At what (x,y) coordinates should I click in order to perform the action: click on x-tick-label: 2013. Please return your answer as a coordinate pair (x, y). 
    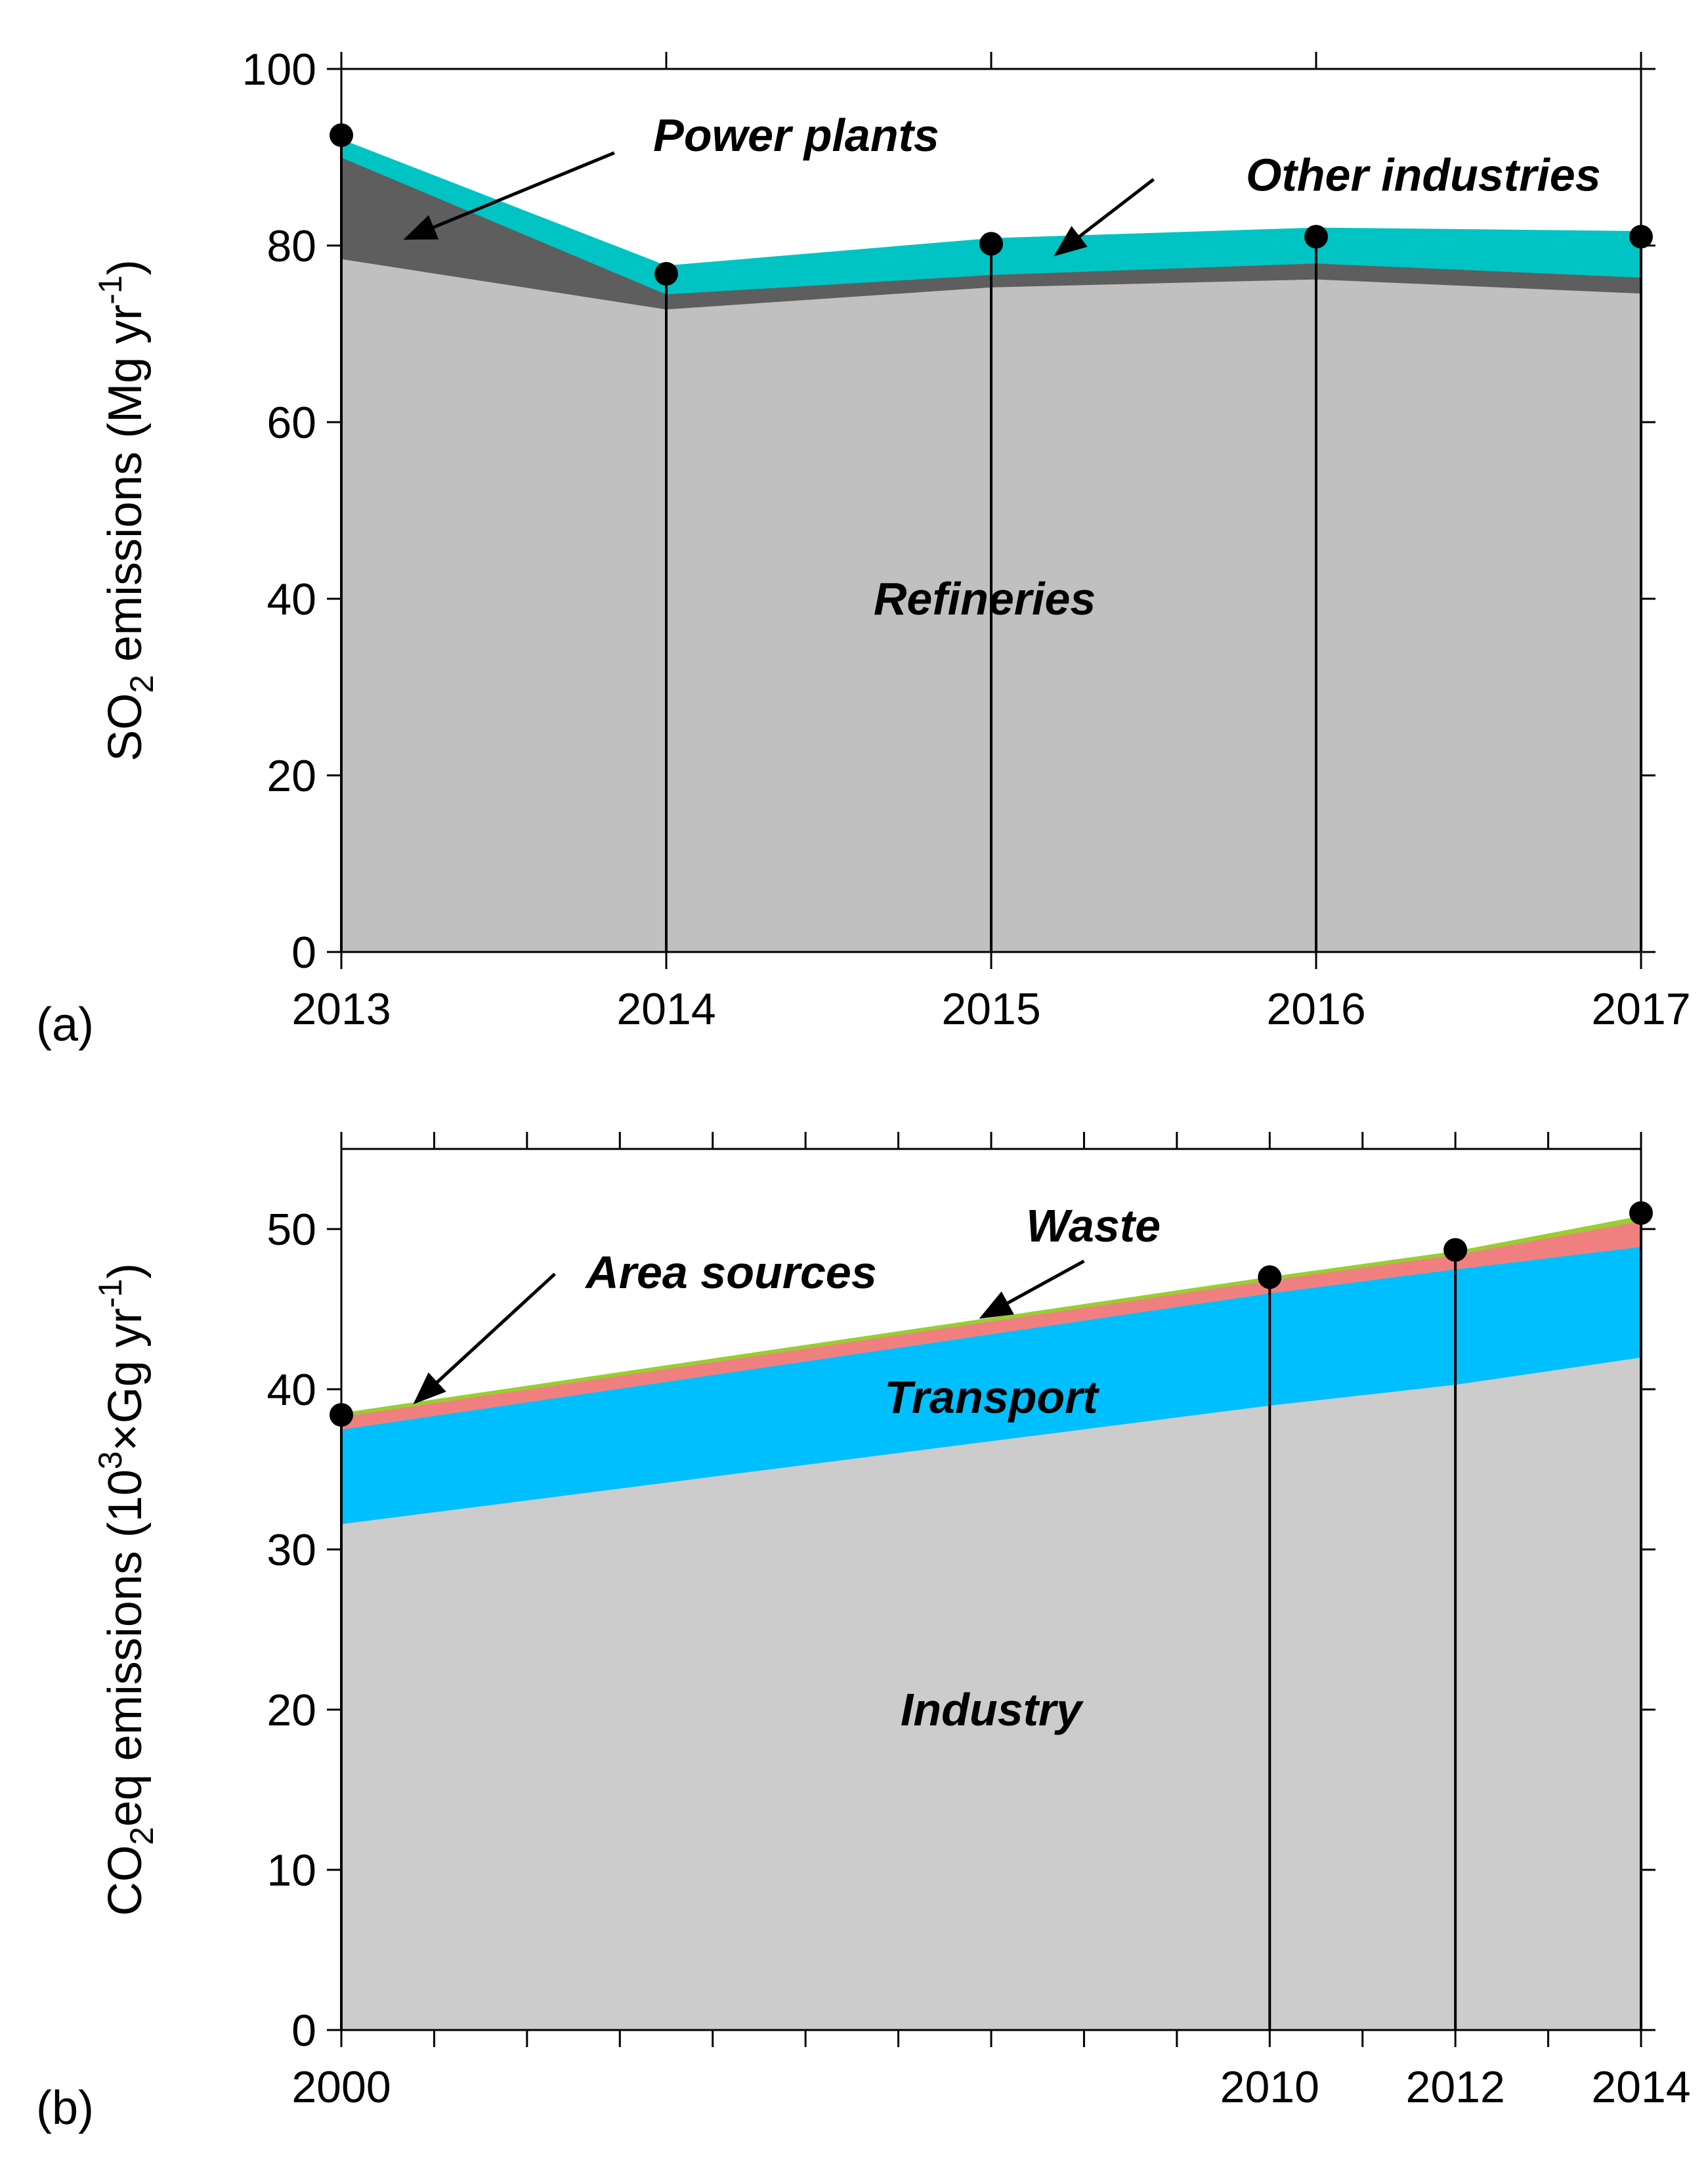
    Looking at the image, I should click on (341, 1009).